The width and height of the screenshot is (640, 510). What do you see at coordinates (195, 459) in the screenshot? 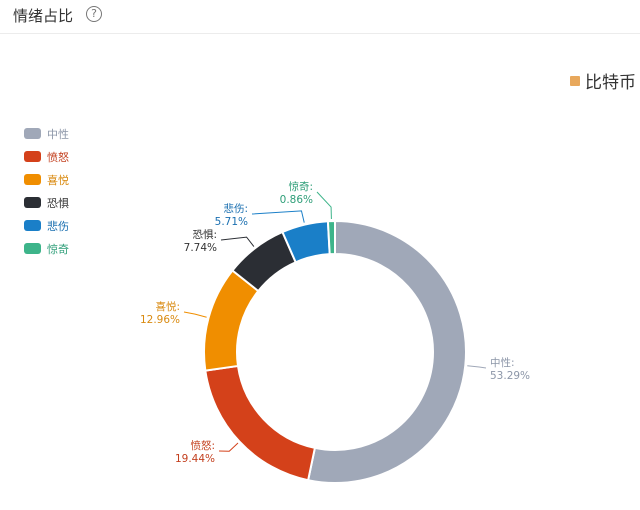
I see `slice-label-value: 19.44%` at bounding box center [195, 459].